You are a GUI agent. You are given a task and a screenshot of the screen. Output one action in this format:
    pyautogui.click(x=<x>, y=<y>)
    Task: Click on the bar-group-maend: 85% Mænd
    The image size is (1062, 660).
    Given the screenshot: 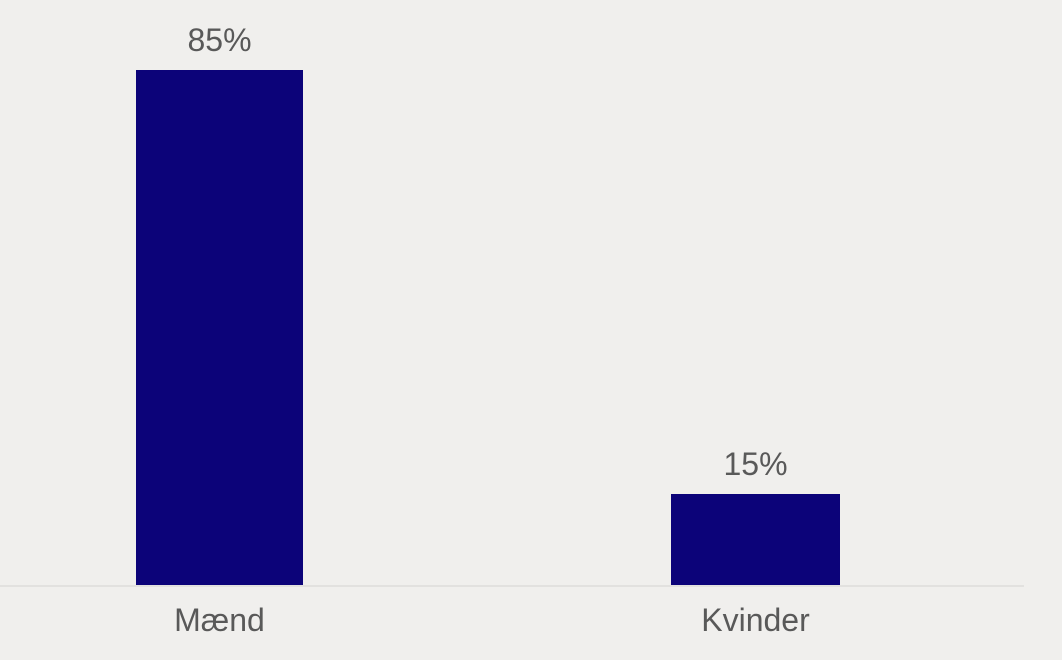 What is the action you would take?
    pyautogui.click(x=219, y=330)
    